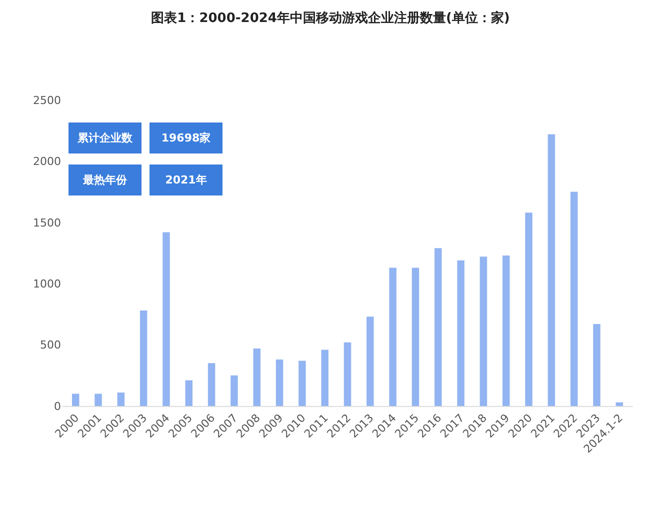  I want to click on y-tick-label: 2500, so click(47, 100).